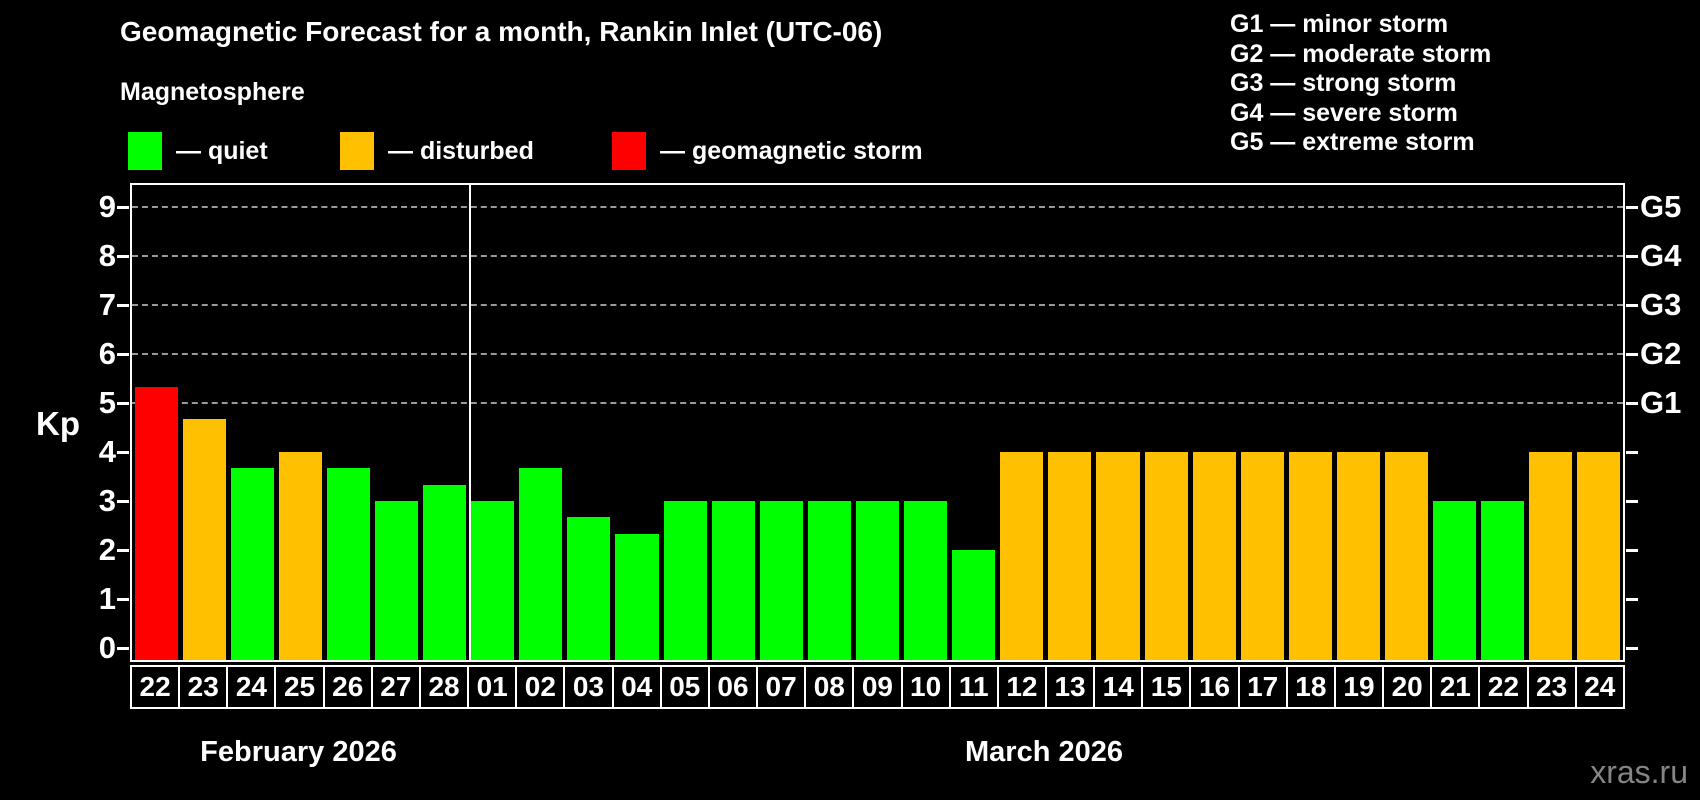 Image resolution: width=1700 pixels, height=800 pixels. I want to click on y-tick-label: 5, so click(107, 402).